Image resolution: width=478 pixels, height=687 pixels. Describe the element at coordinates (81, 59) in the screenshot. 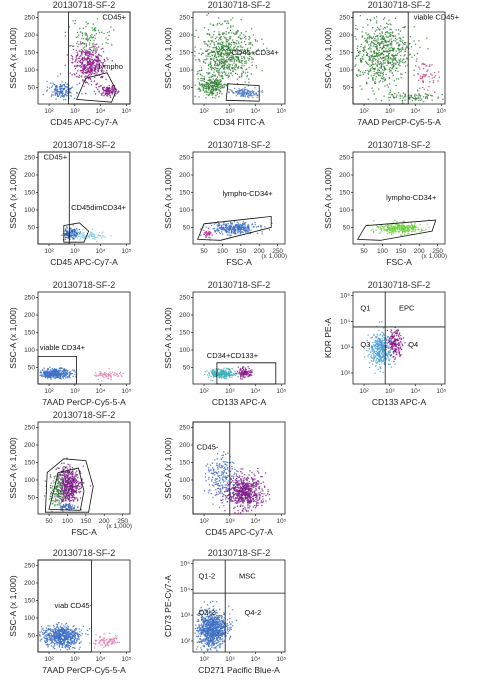

I see `event-dots` at that location.